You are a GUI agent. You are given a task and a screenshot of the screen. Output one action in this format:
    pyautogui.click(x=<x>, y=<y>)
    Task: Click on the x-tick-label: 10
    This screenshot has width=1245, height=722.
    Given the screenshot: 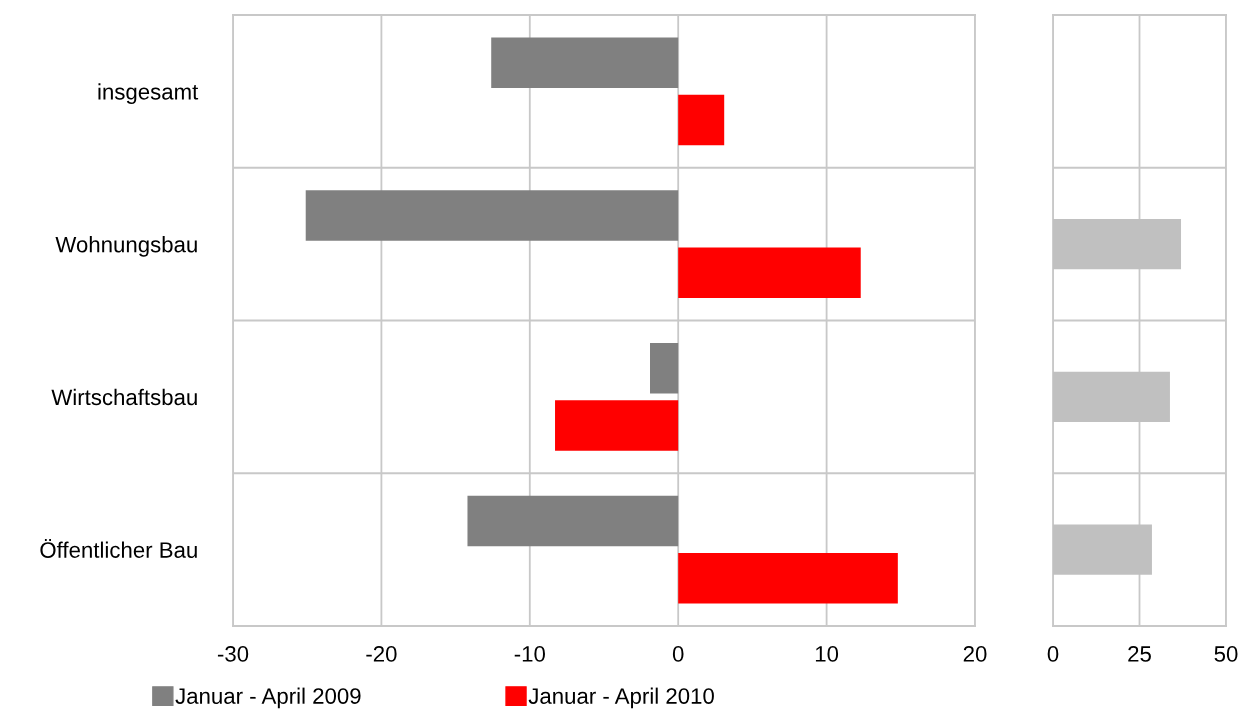 What is the action you would take?
    pyautogui.click(x=827, y=654)
    